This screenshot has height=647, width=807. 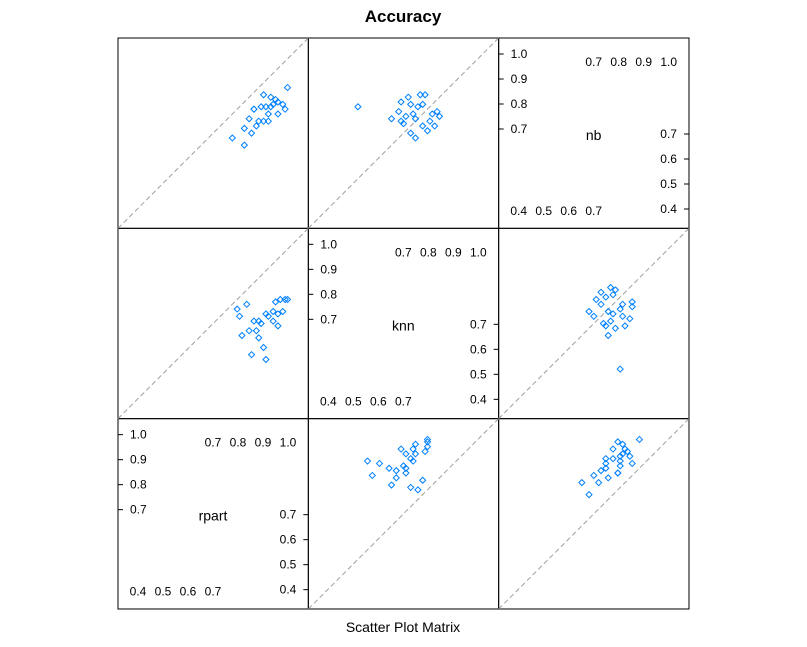 What do you see at coordinates (594, 135) in the screenshot?
I see `variable-name: nb` at bounding box center [594, 135].